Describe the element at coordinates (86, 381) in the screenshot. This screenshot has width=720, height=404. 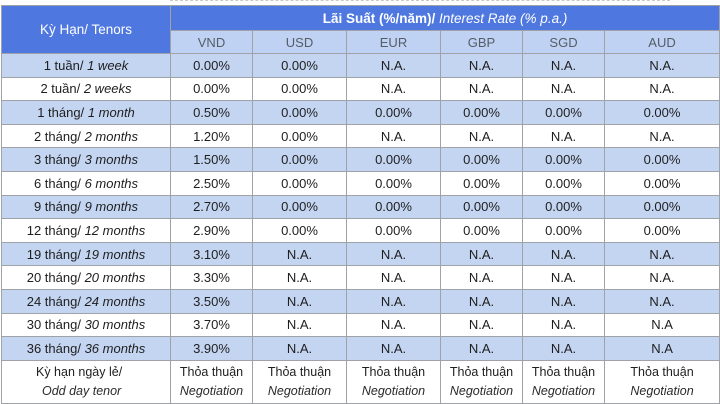
I see `odd-day-tenor-cell: Kỳ hạn ngày lẻ/Odd day tenor` at that location.